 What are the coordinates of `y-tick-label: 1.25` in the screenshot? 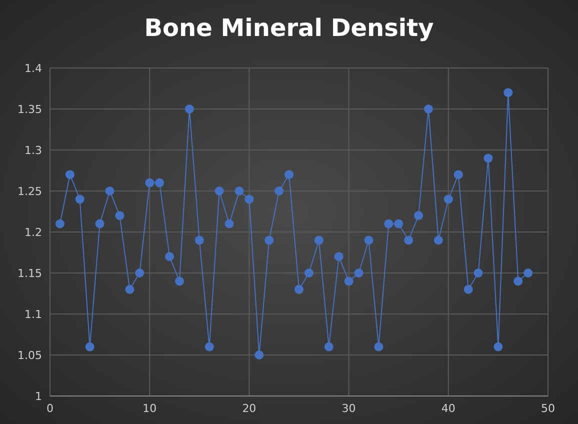 It's located at (30, 191).